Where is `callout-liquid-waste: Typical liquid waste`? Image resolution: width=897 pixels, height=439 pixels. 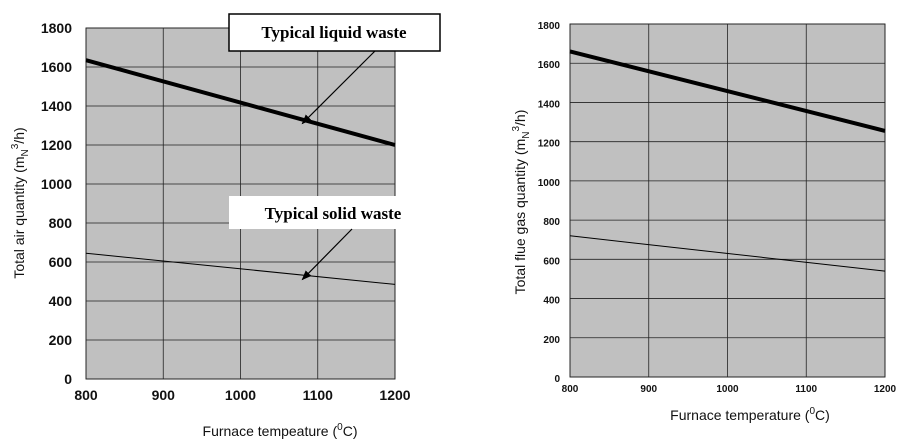 callout-liquid-waste: Typical liquid waste is located at coordinates (334, 69).